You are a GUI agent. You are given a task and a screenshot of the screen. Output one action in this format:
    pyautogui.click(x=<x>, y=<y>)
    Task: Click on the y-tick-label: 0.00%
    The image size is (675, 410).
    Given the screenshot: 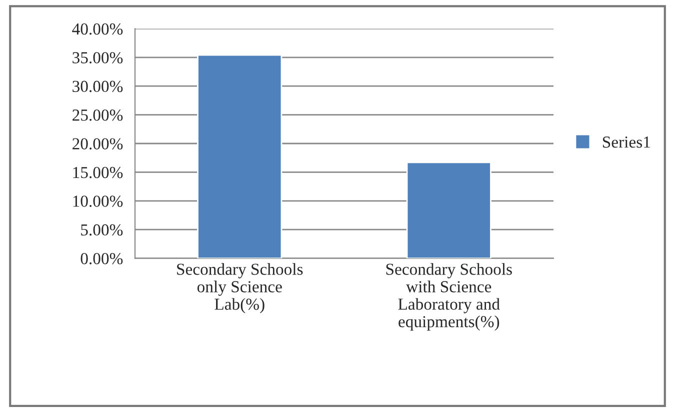 What is the action you would take?
    pyautogui.click(x=101, y=258)
    